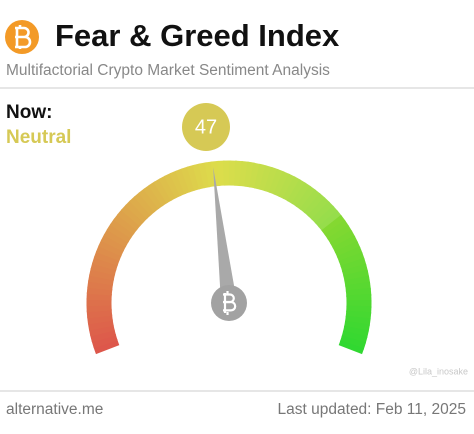  I want to click on last-updated: Last updated: Feb 11, 2025, so click(372, 409).